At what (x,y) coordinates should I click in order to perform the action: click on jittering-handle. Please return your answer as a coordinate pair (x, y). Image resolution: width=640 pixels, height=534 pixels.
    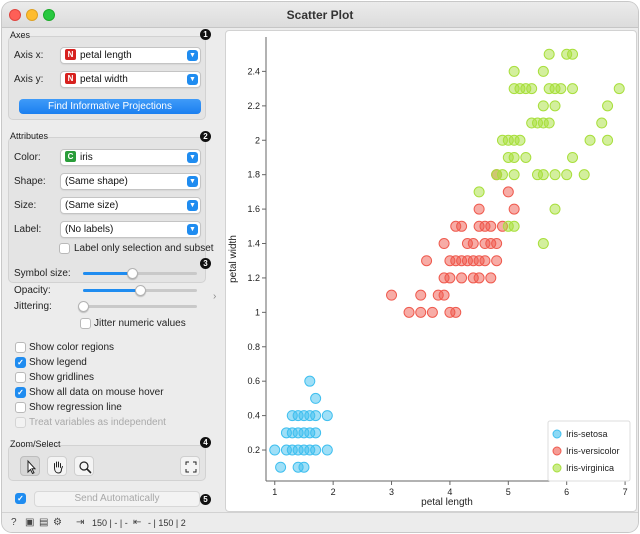
    Looking at the image, I should click on (83, 306).